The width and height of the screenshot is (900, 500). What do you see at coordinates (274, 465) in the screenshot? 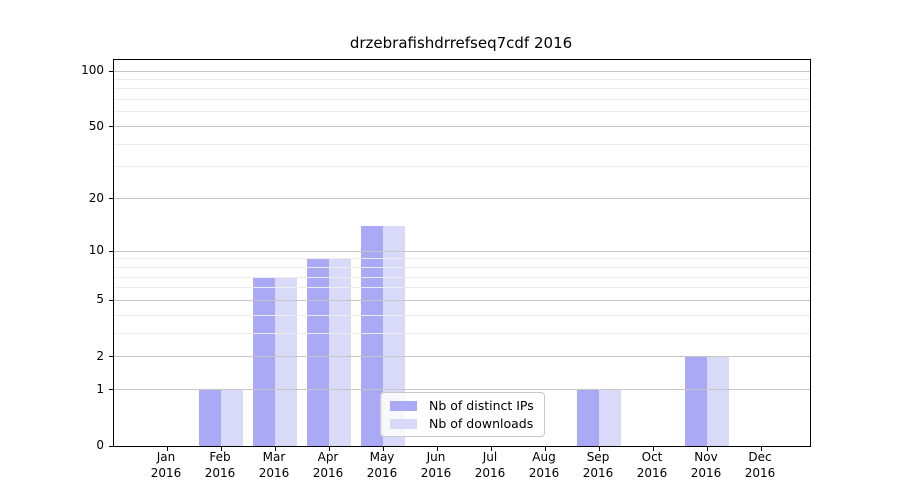
I see `x-axis-label-mar: Mar 2016` at bounding box center [274, 465].